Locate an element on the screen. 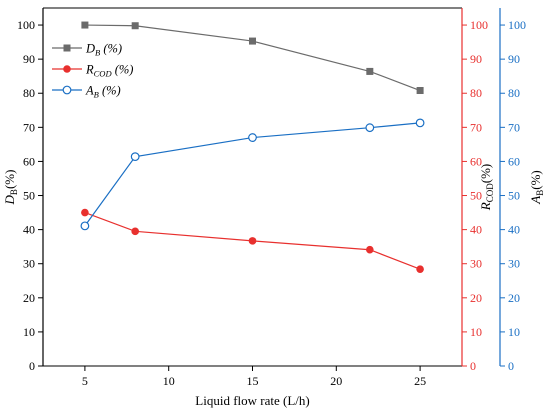 This screenshot has width=550, height=416. left-axis-label: DB(%) is located at coordinates (10, 188).